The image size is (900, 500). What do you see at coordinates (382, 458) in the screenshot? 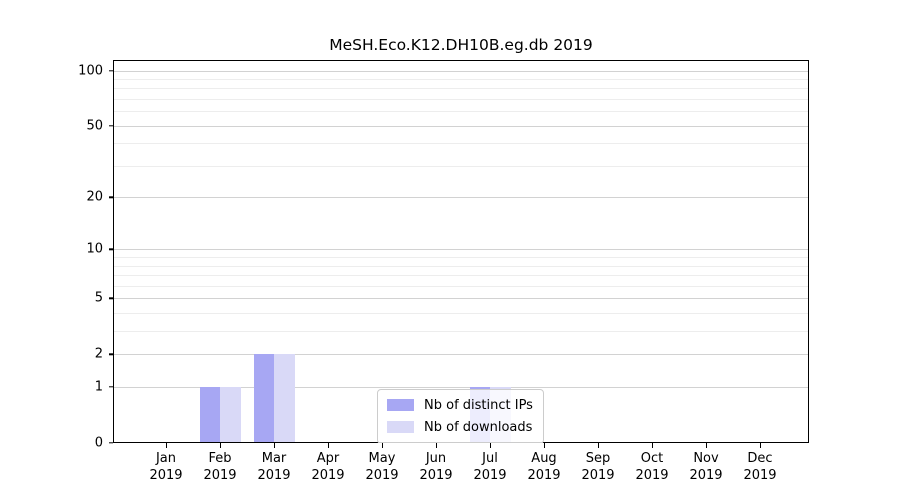
I see `x-tick-month: May` at bounding box center [382, 458].